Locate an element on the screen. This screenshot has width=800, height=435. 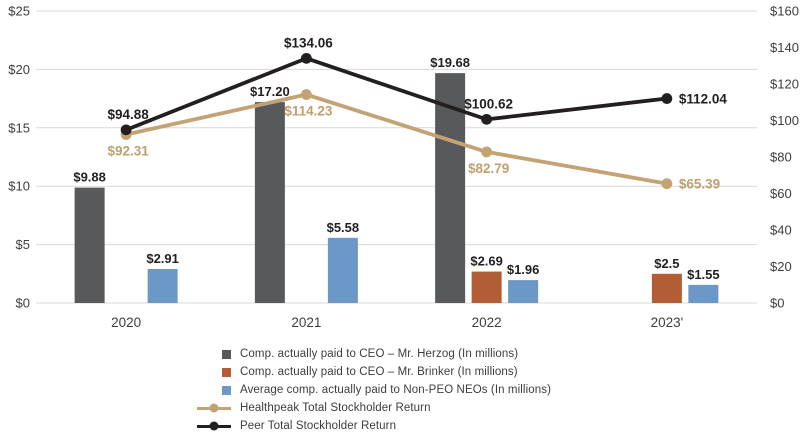
black-line-swatch-icon is located at coordinates (214, 426).